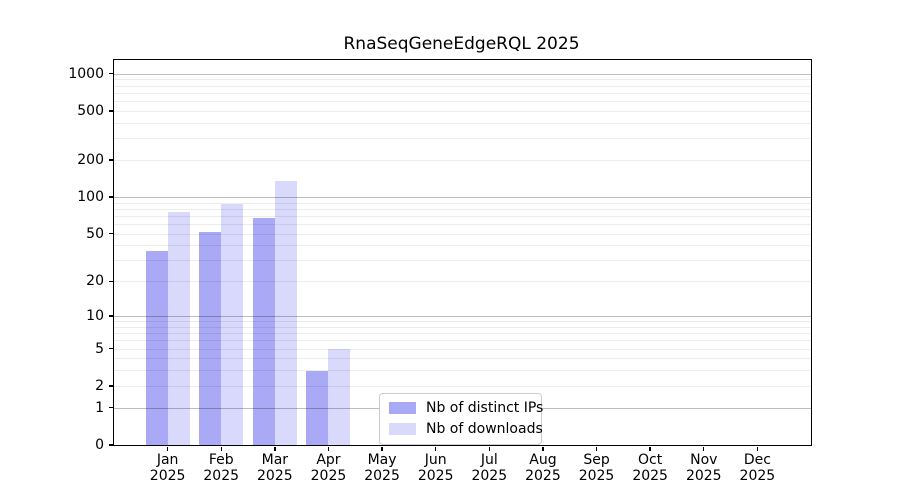 The image size is (900, 500). Describe the element at coordinates (543, 460) in the screenshot. I see `x-tick-month: Aug` at that location.